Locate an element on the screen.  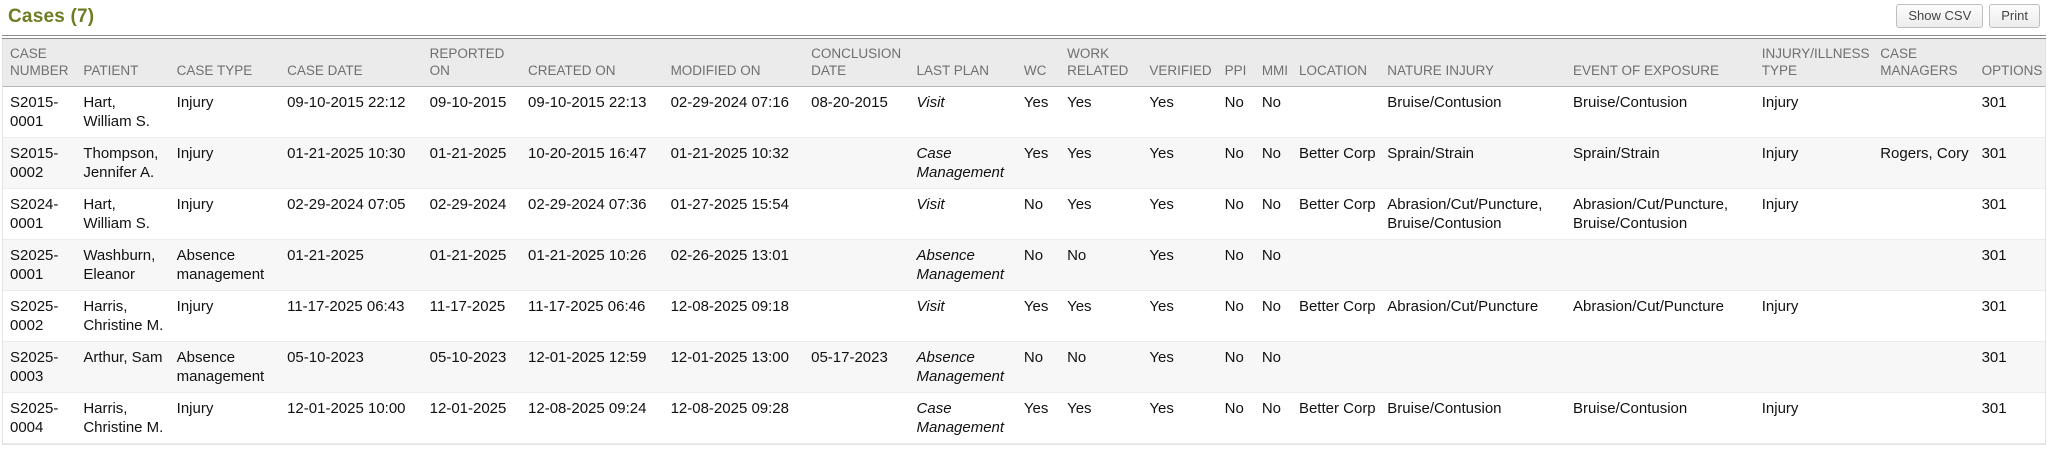
cell-reported_on: 12-01-2025 is located at coordinates (468, 408).